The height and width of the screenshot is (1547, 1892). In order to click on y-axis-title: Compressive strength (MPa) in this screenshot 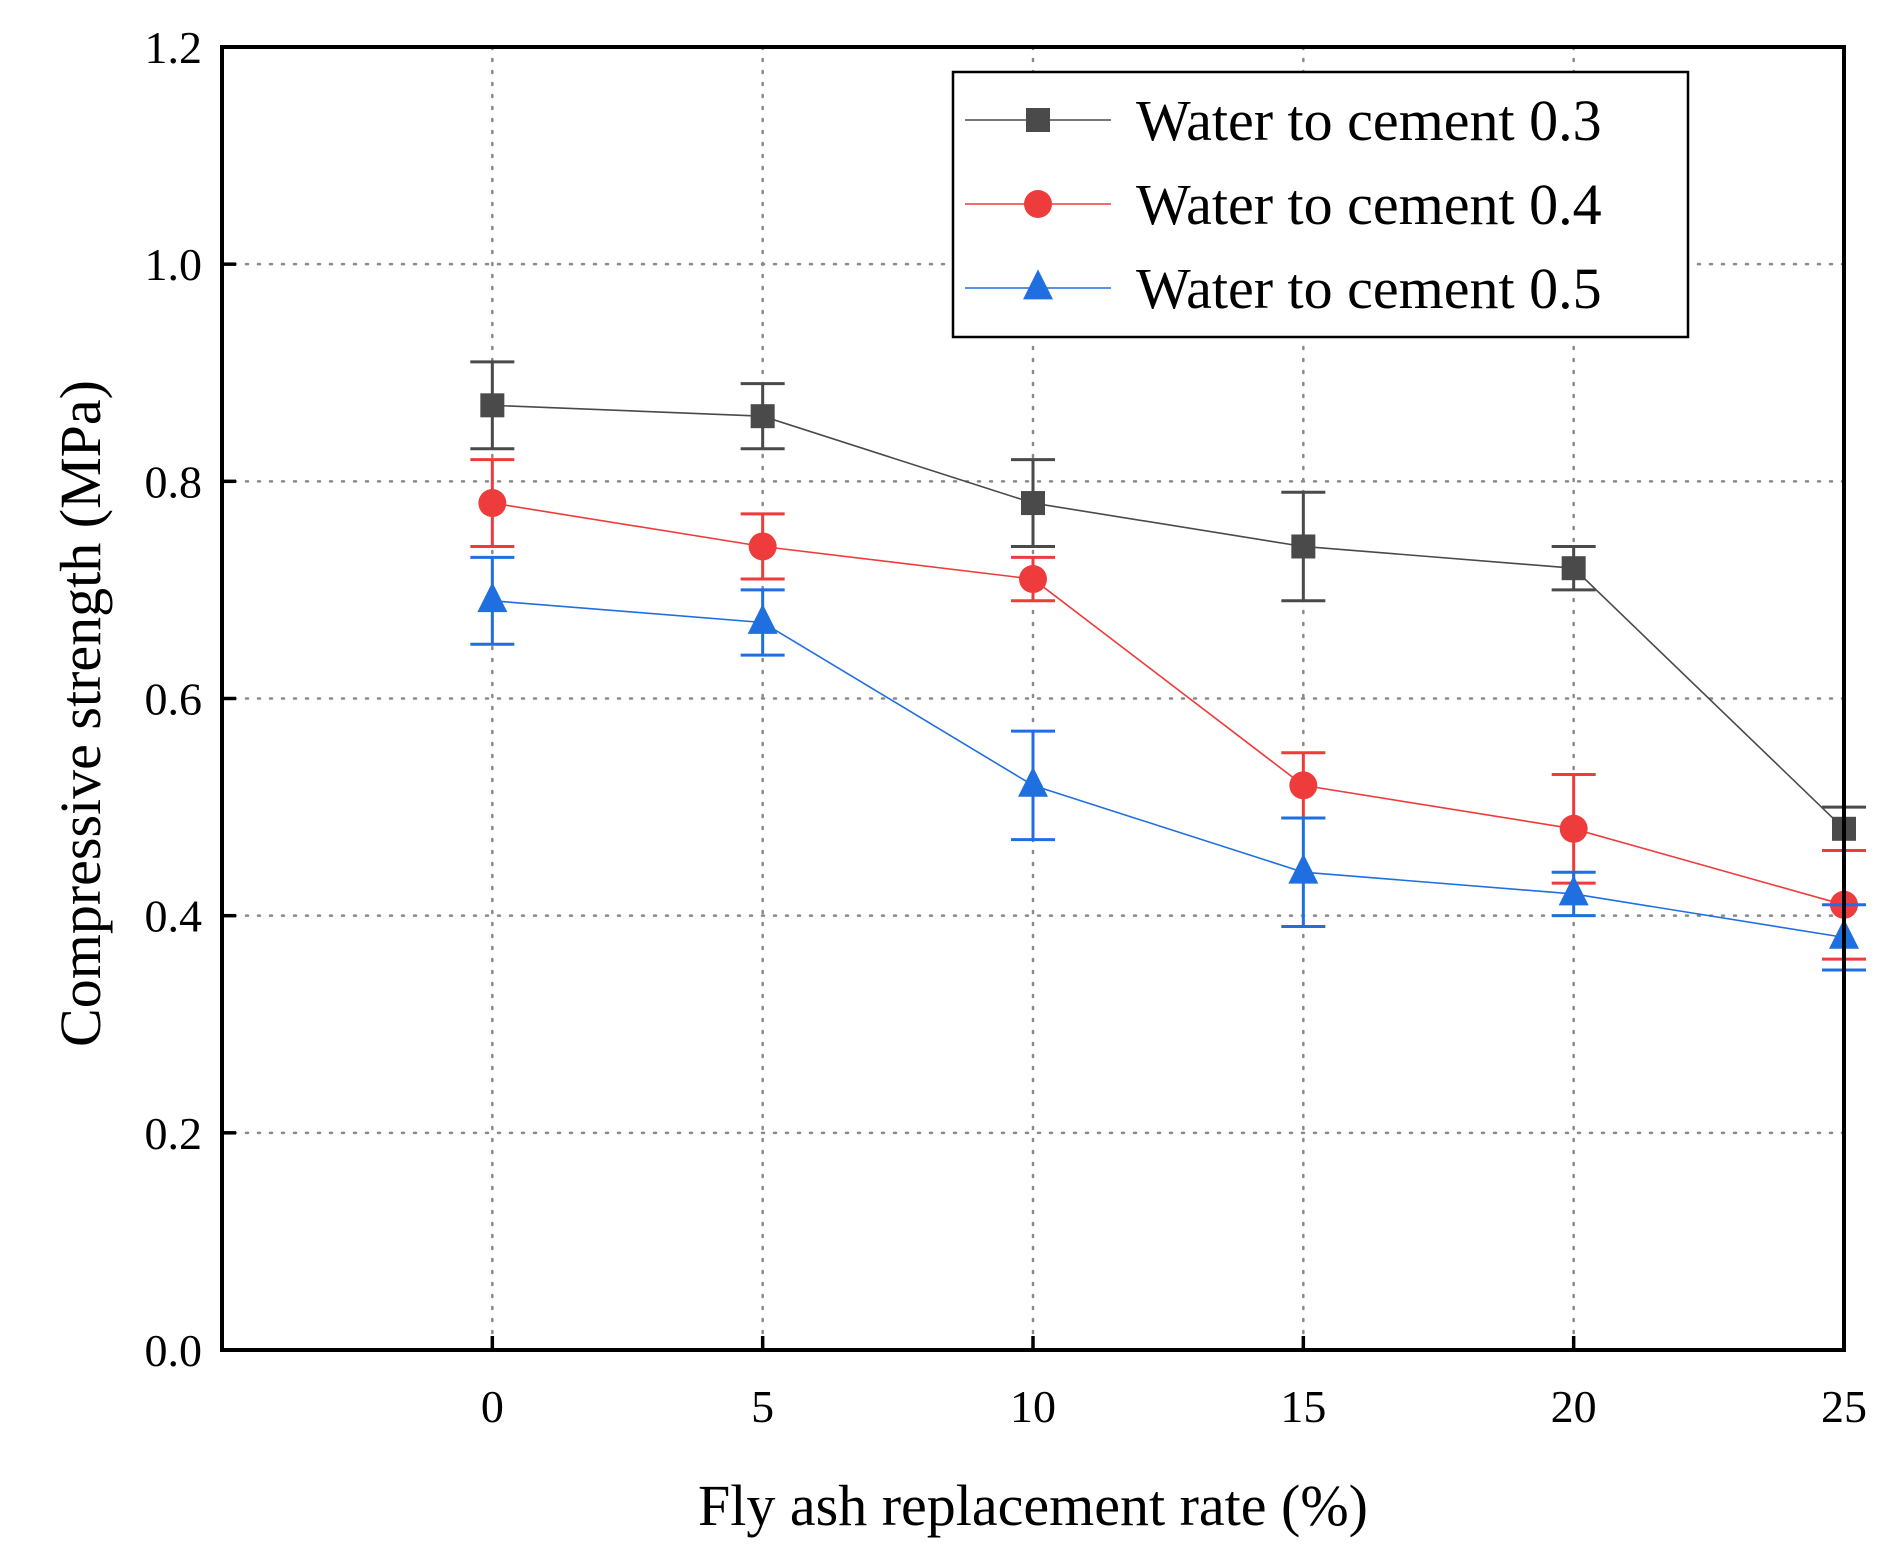, I will do `click(80, 713)`.